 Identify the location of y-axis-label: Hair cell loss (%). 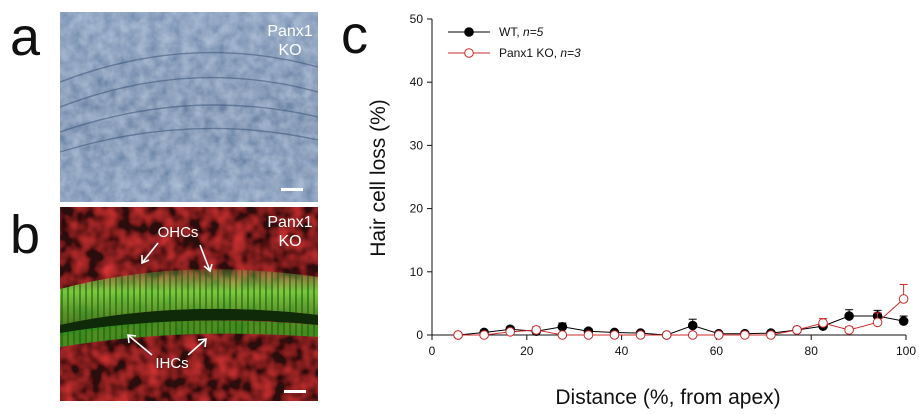
(378, 178).